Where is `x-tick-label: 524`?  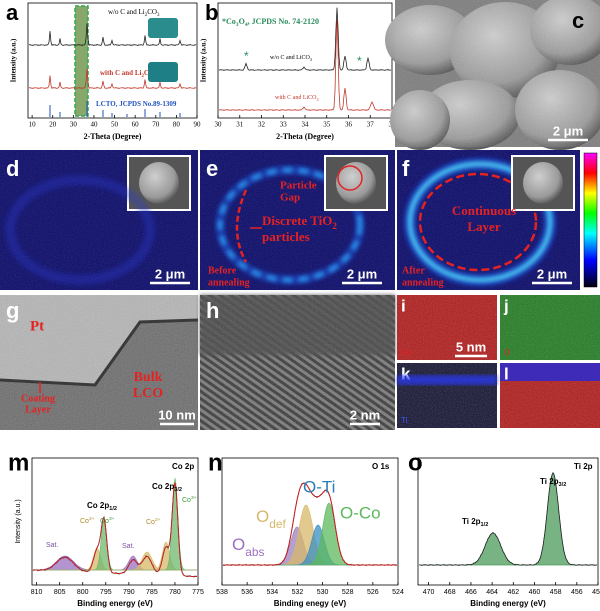
x-tick-label: 524 is located at coordinates (398, 592).